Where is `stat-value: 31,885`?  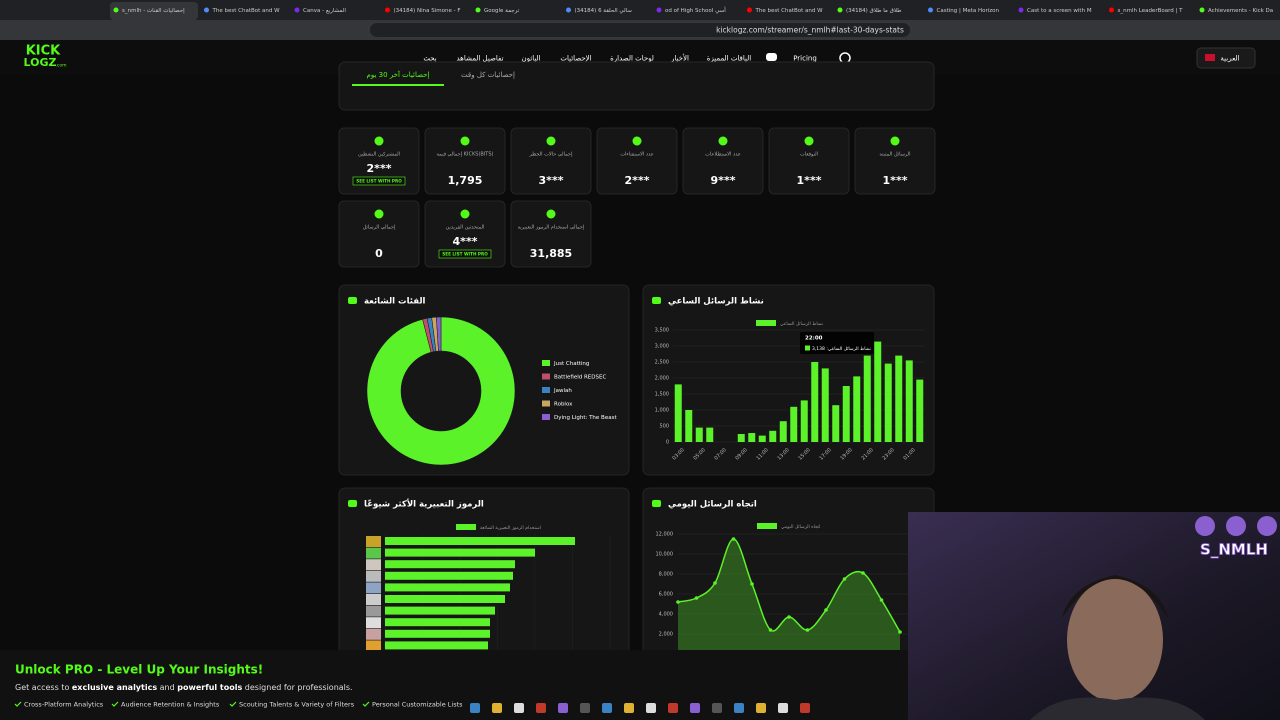
stat-value: 31,885 is located at coordinates (551, 253).